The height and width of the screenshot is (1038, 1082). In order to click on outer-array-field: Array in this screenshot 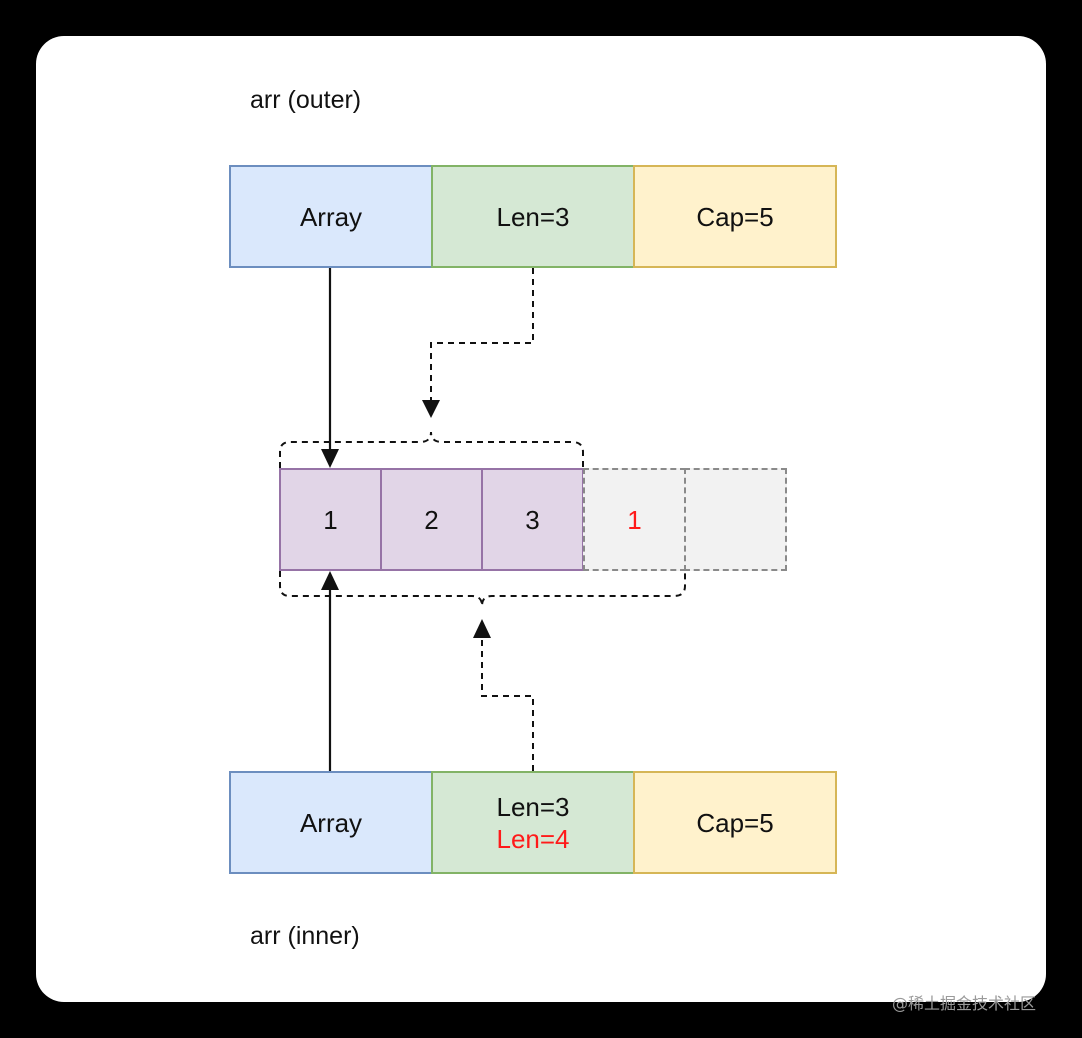, I will do `click(331, 216)`.